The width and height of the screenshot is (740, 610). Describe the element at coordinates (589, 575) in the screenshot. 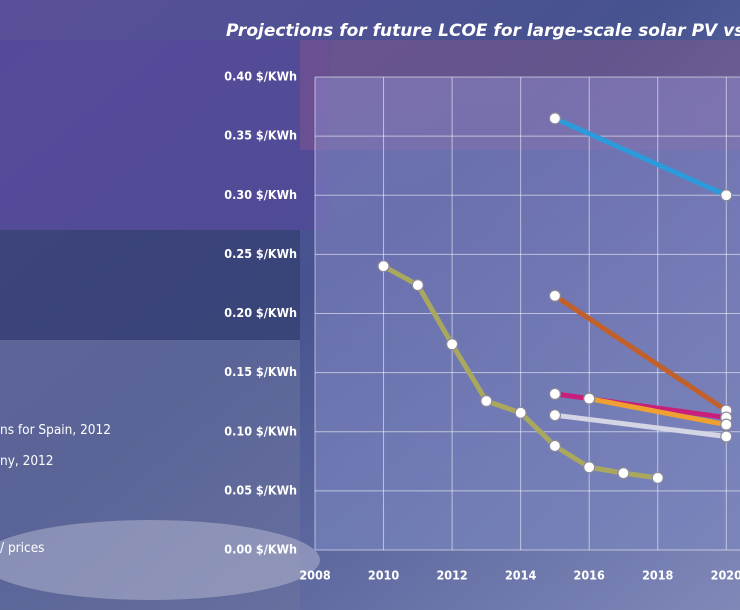

I see `x-tick-label: 2016` at that location.